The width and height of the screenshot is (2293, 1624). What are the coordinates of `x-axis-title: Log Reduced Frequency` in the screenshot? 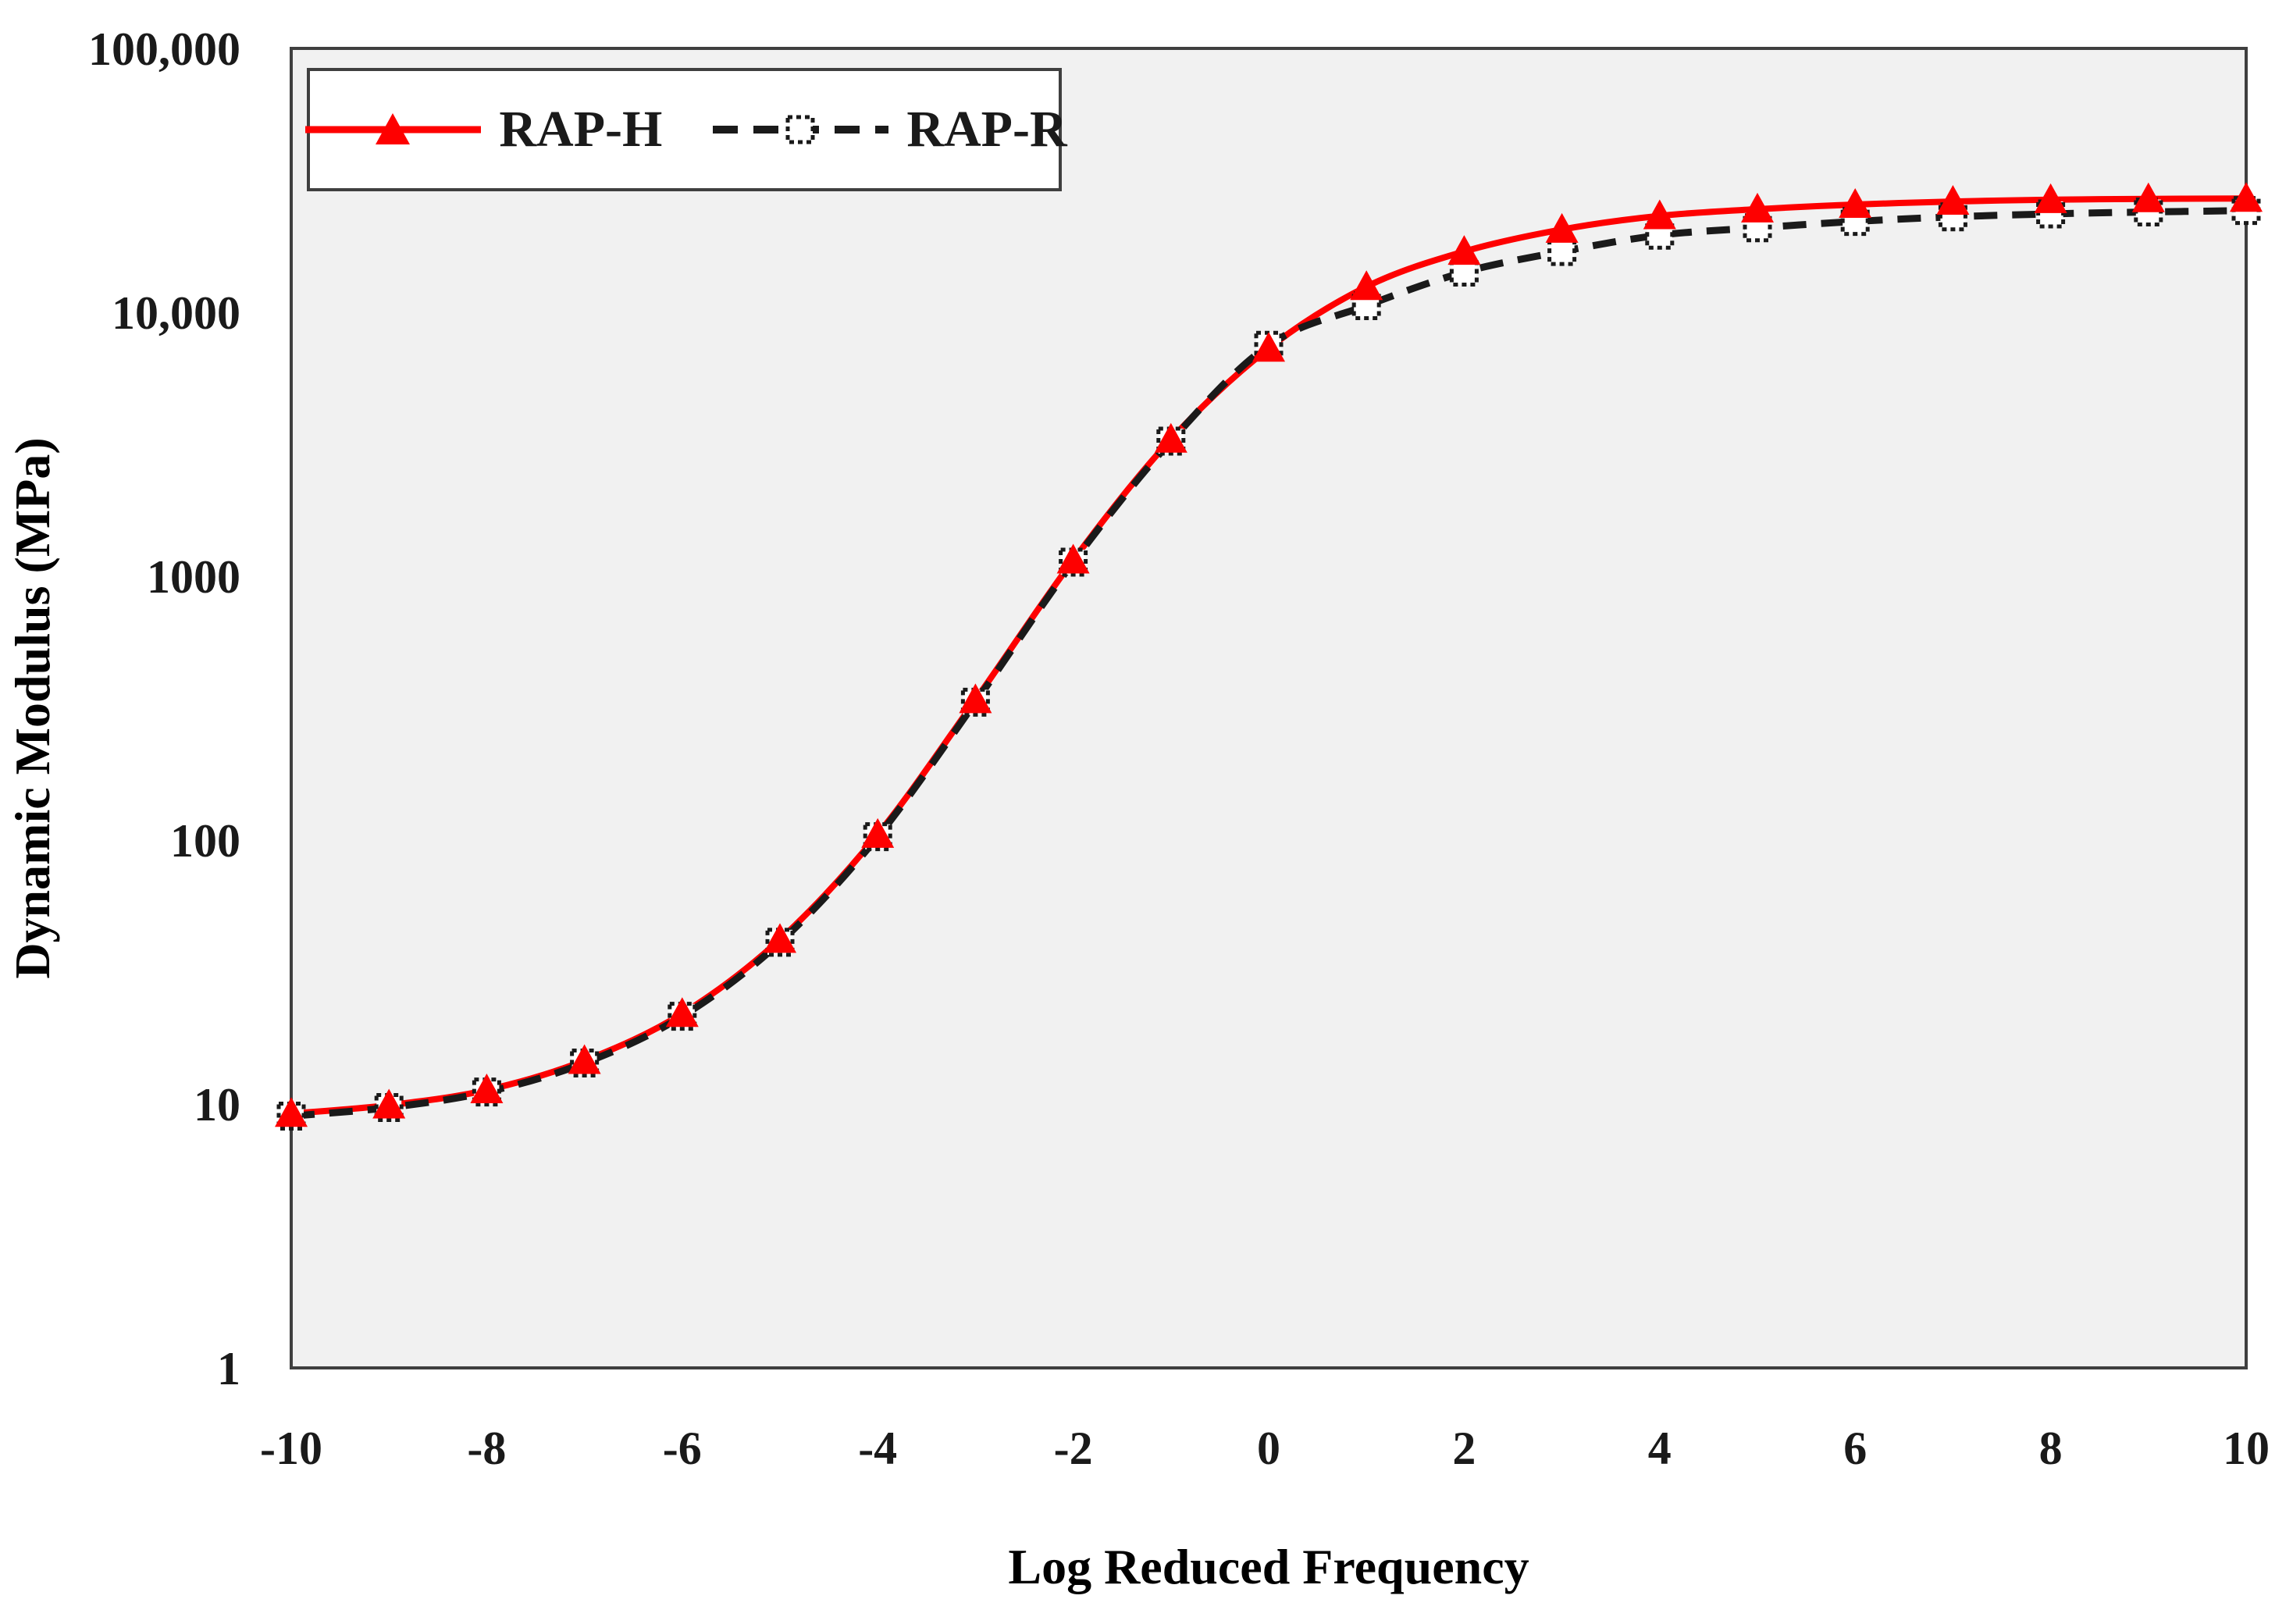 It's located at (1268, 1566).